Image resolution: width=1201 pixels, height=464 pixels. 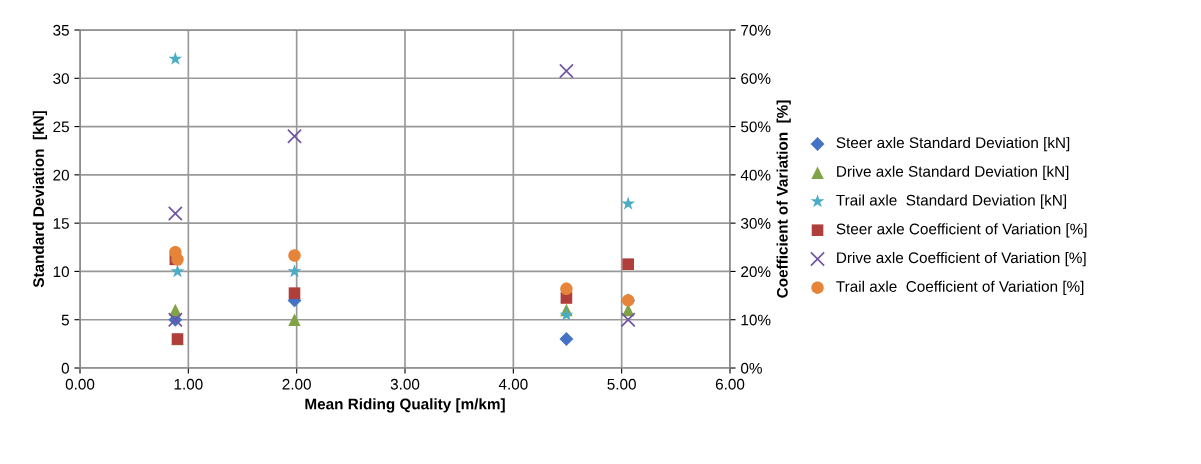 I want to click on y2-tick-label: 20%, so click(x=756, y=272).